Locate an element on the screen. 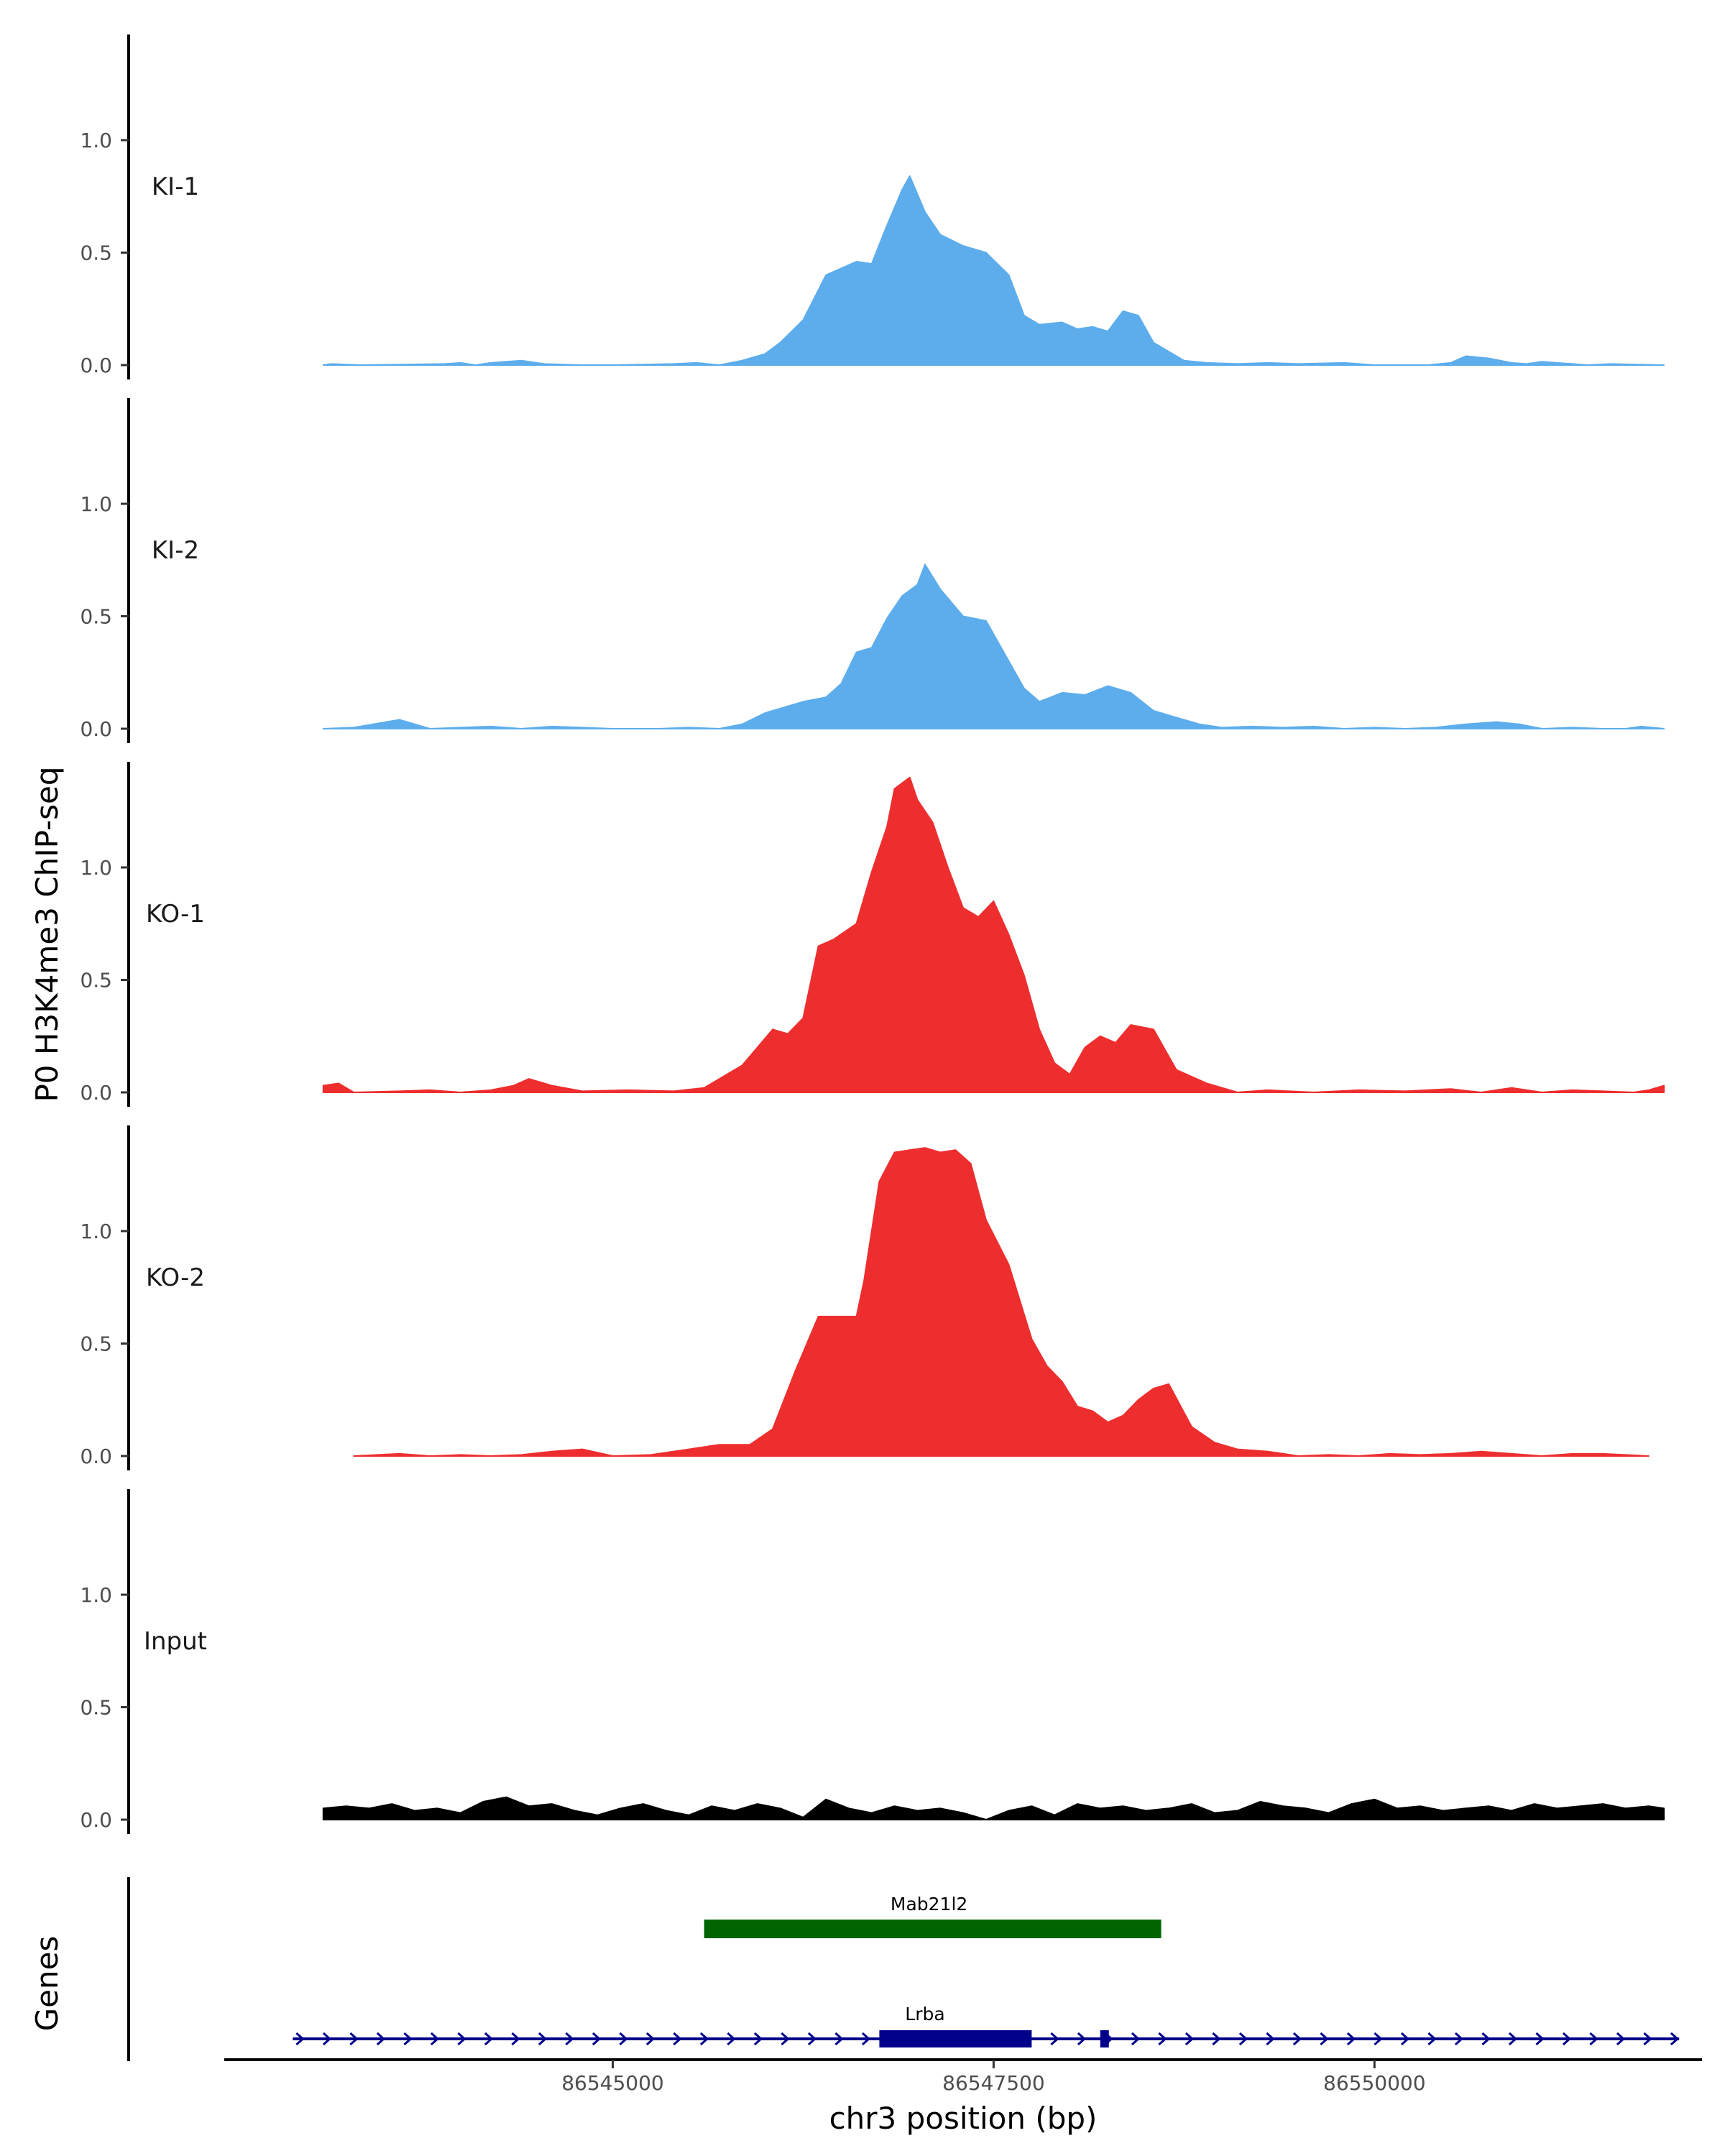  signal-area-input is located at coordinates (993, 1808).